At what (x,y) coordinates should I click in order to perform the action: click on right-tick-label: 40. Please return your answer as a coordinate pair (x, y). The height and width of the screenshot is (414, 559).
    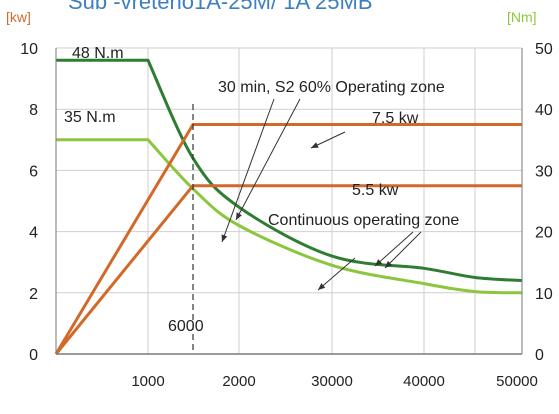
    Looking at the image, I should click on (544, 110).